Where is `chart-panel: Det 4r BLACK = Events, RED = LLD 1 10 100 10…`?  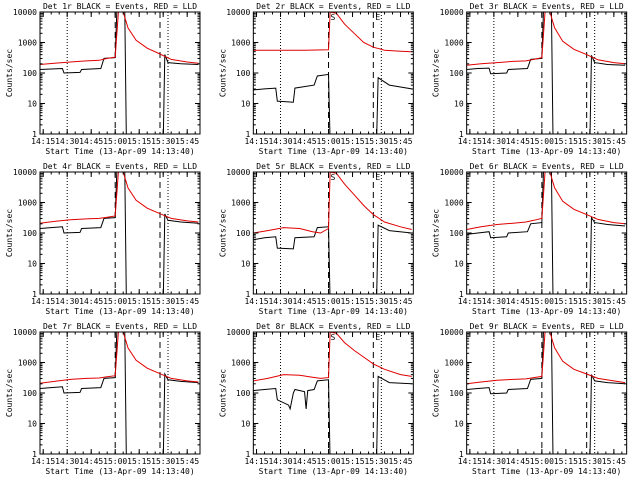 chart-panel: Det 4r BLACK = Events, RED = LLD 1 10 100 10… is located at coordinates (103, 239).